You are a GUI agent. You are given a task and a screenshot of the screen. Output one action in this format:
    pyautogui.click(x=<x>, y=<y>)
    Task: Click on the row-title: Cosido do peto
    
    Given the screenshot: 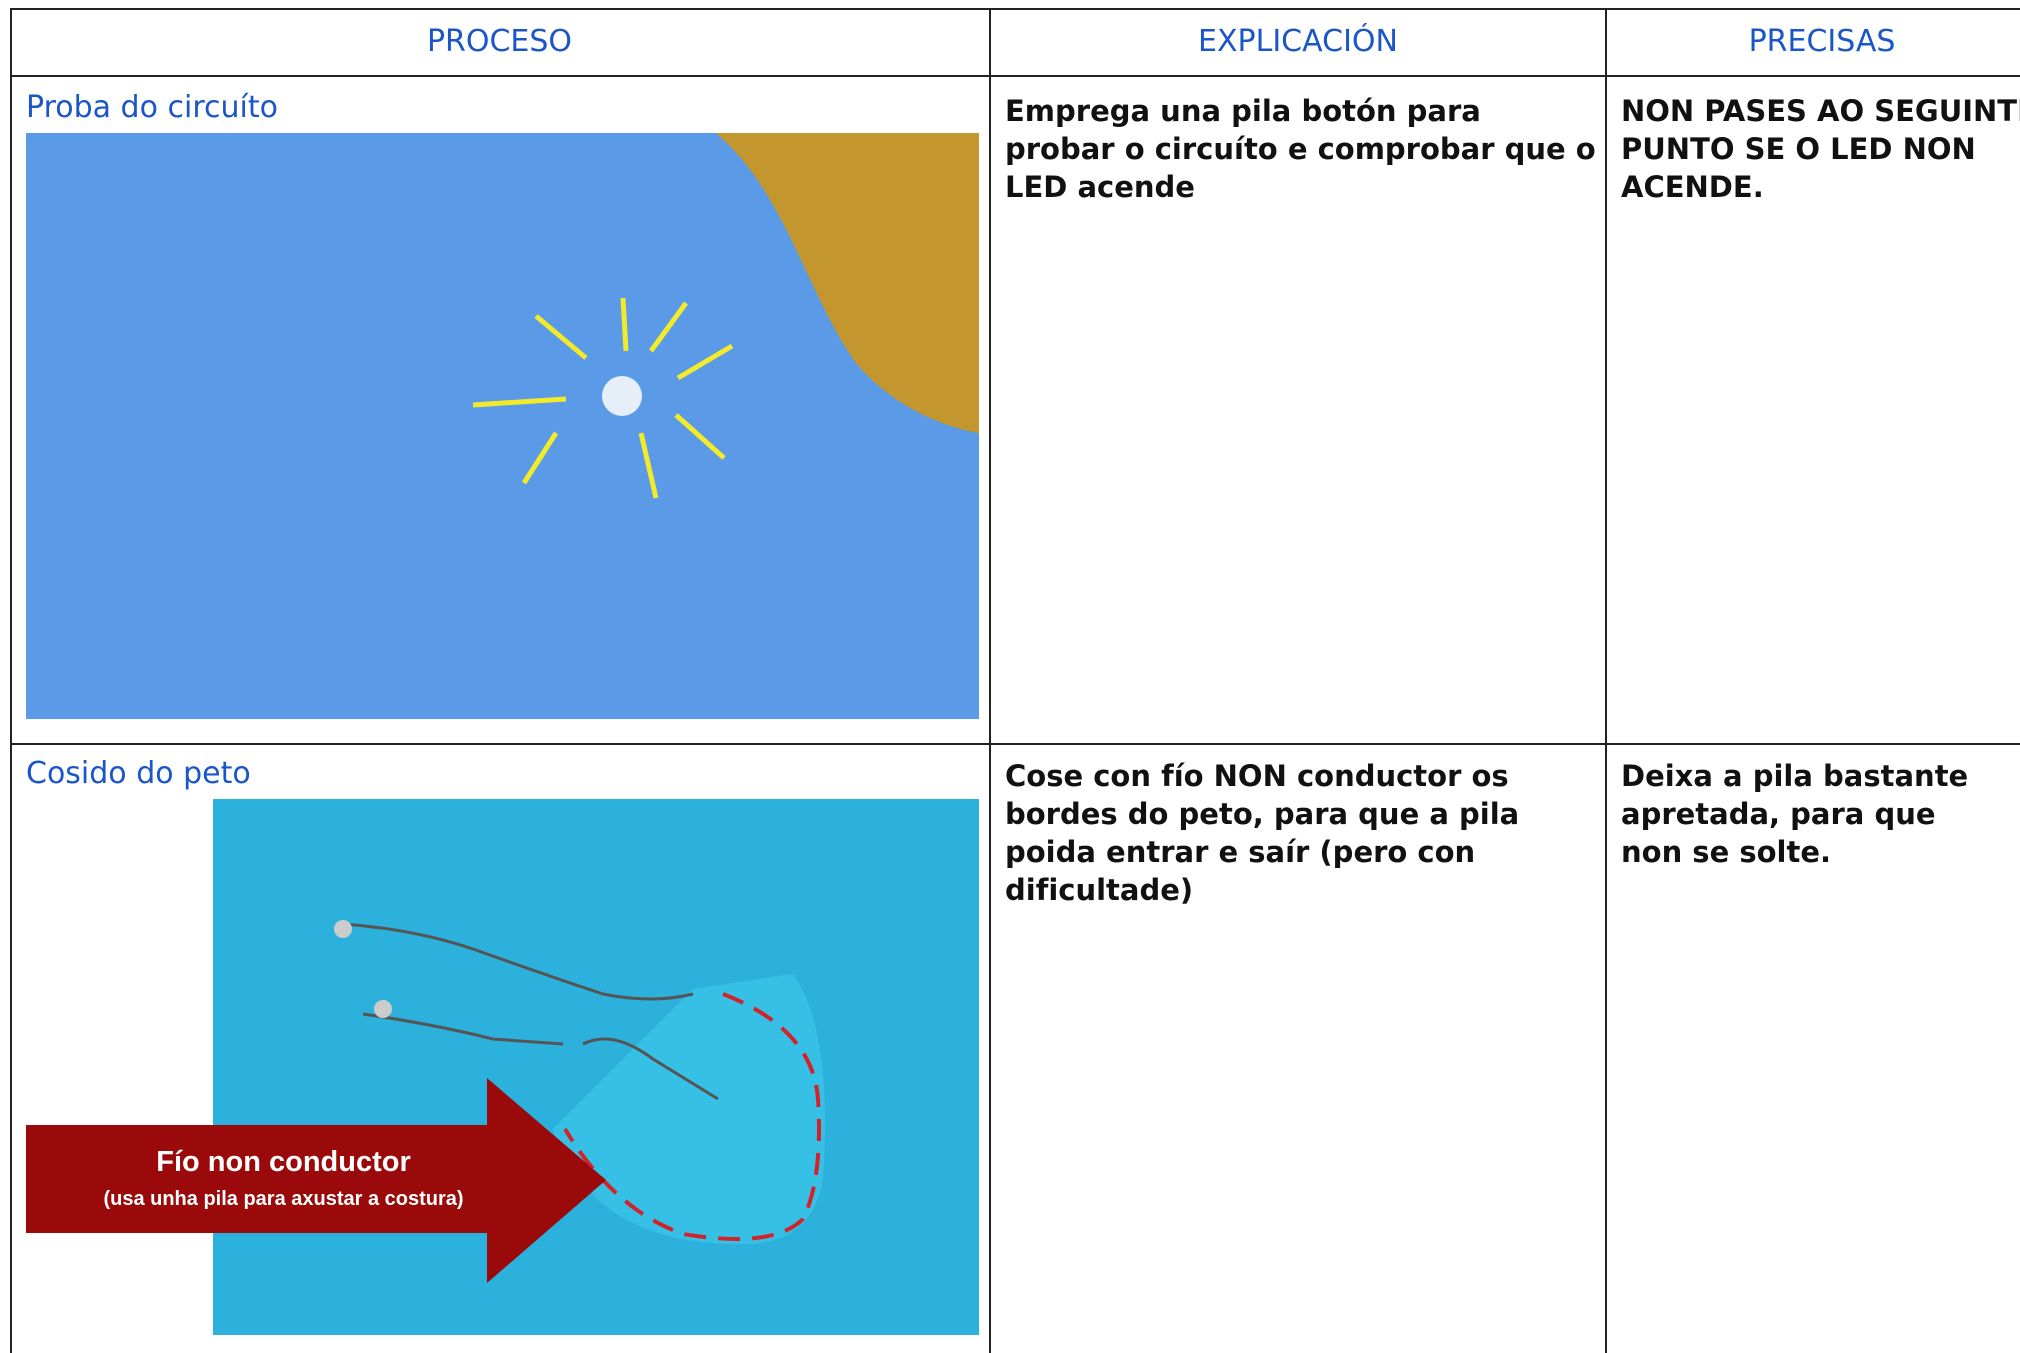 What is the action you would take?
    pyautogui.click(x=138, y=773)
    